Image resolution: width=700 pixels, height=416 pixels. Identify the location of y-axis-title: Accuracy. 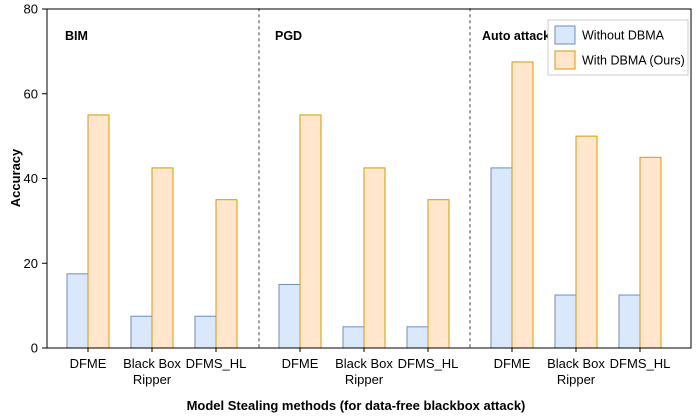
(15, 177).